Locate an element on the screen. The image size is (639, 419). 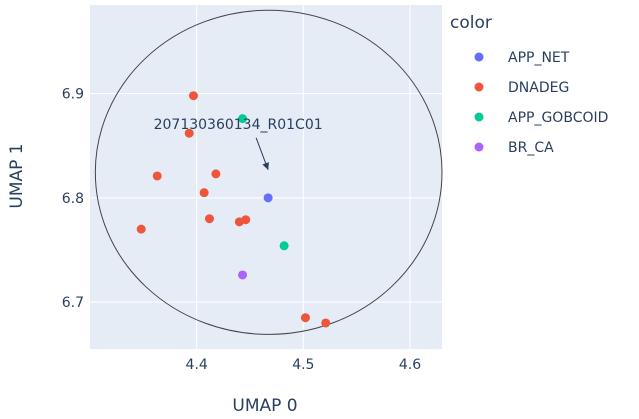
annotation-arrowhead is located at coordinates (265, 166).